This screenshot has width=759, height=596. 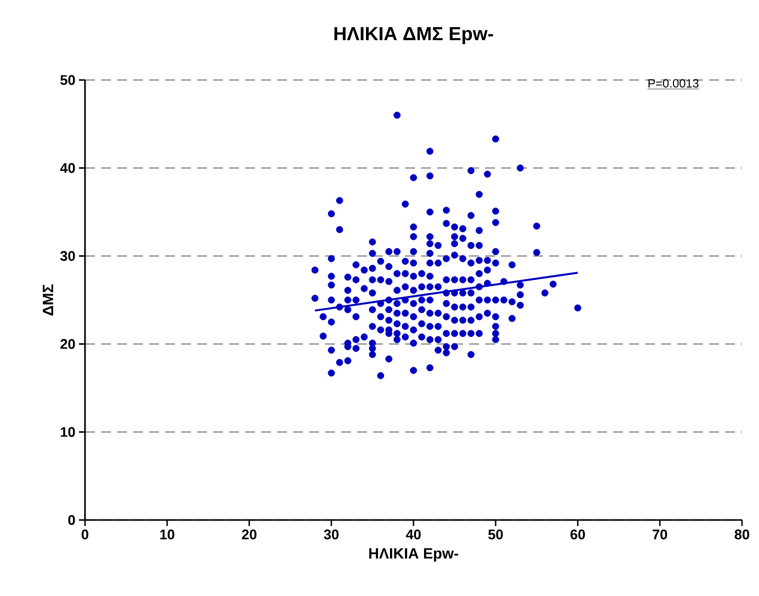 What do you see at coordinates (167, 535) in the screenshot?
I see `x-tick-label: 10` at bounding box center [167, 535].